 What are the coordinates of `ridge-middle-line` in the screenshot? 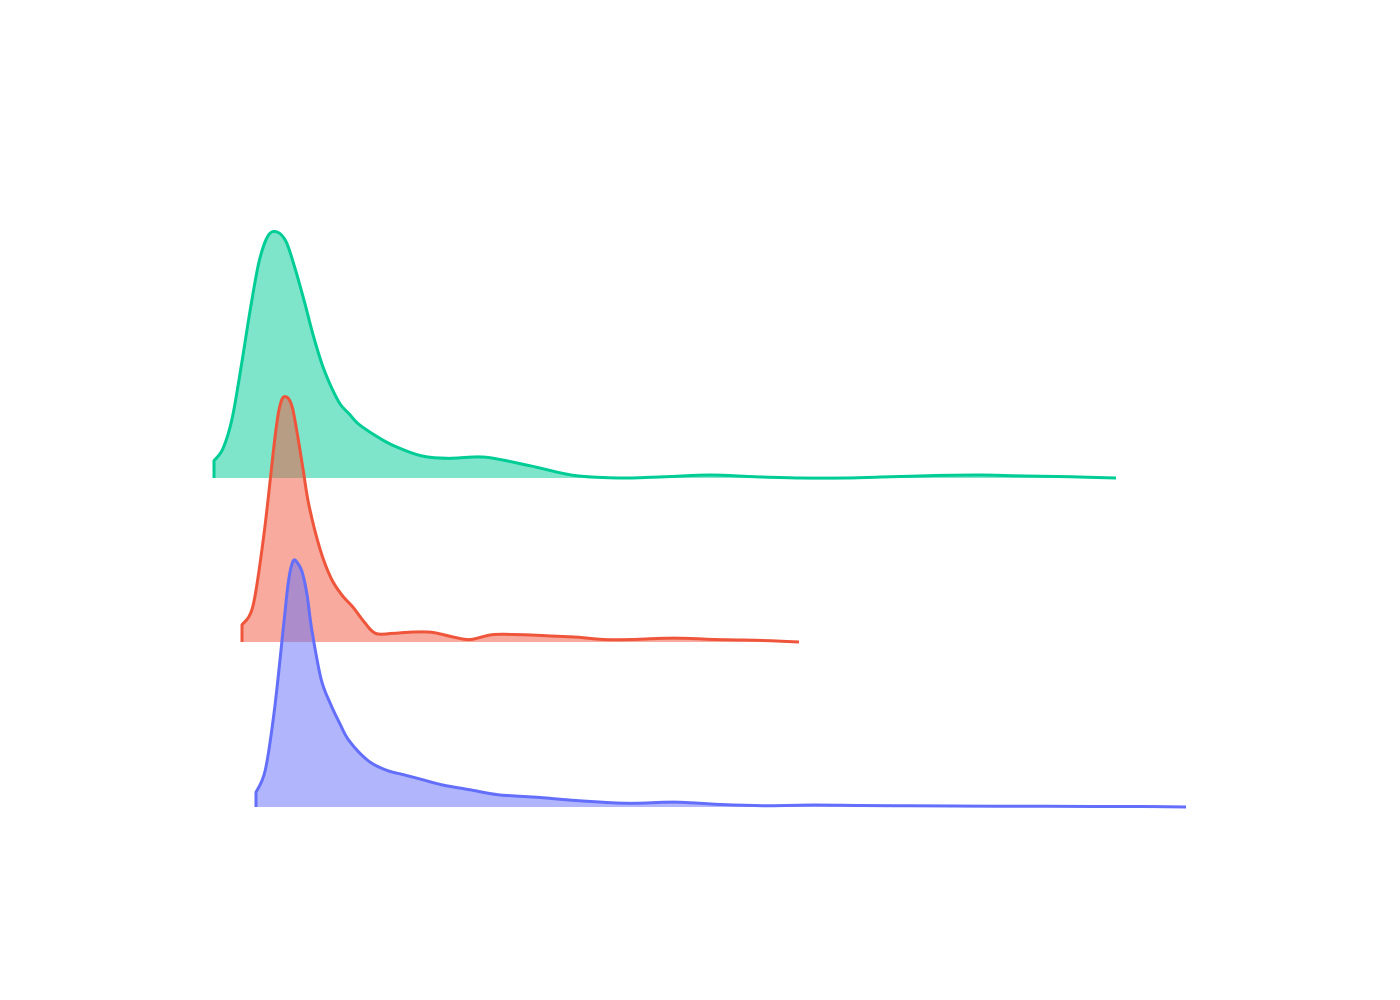 It's located at (520, 519).